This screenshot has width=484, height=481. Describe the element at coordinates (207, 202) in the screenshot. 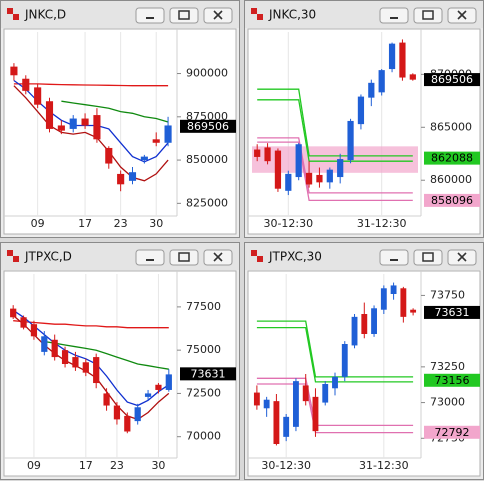

I see `y-tick-label: 825000` at that location.